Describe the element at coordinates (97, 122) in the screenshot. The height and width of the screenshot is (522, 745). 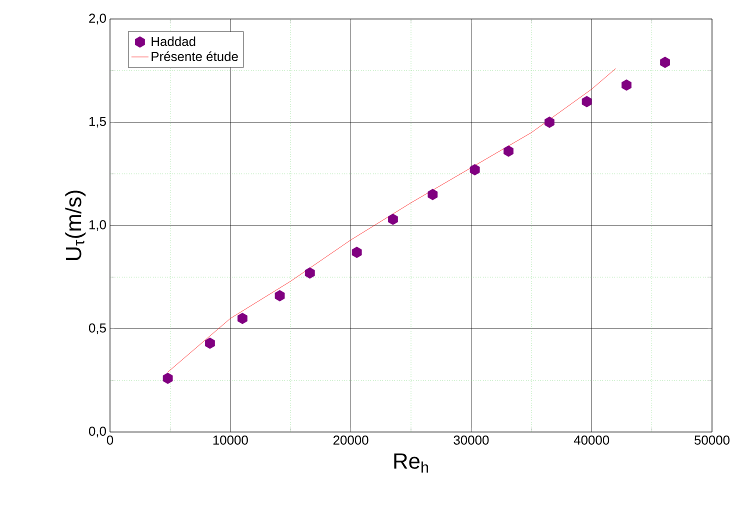
I see `y-tick-label: 1,5` at that location.